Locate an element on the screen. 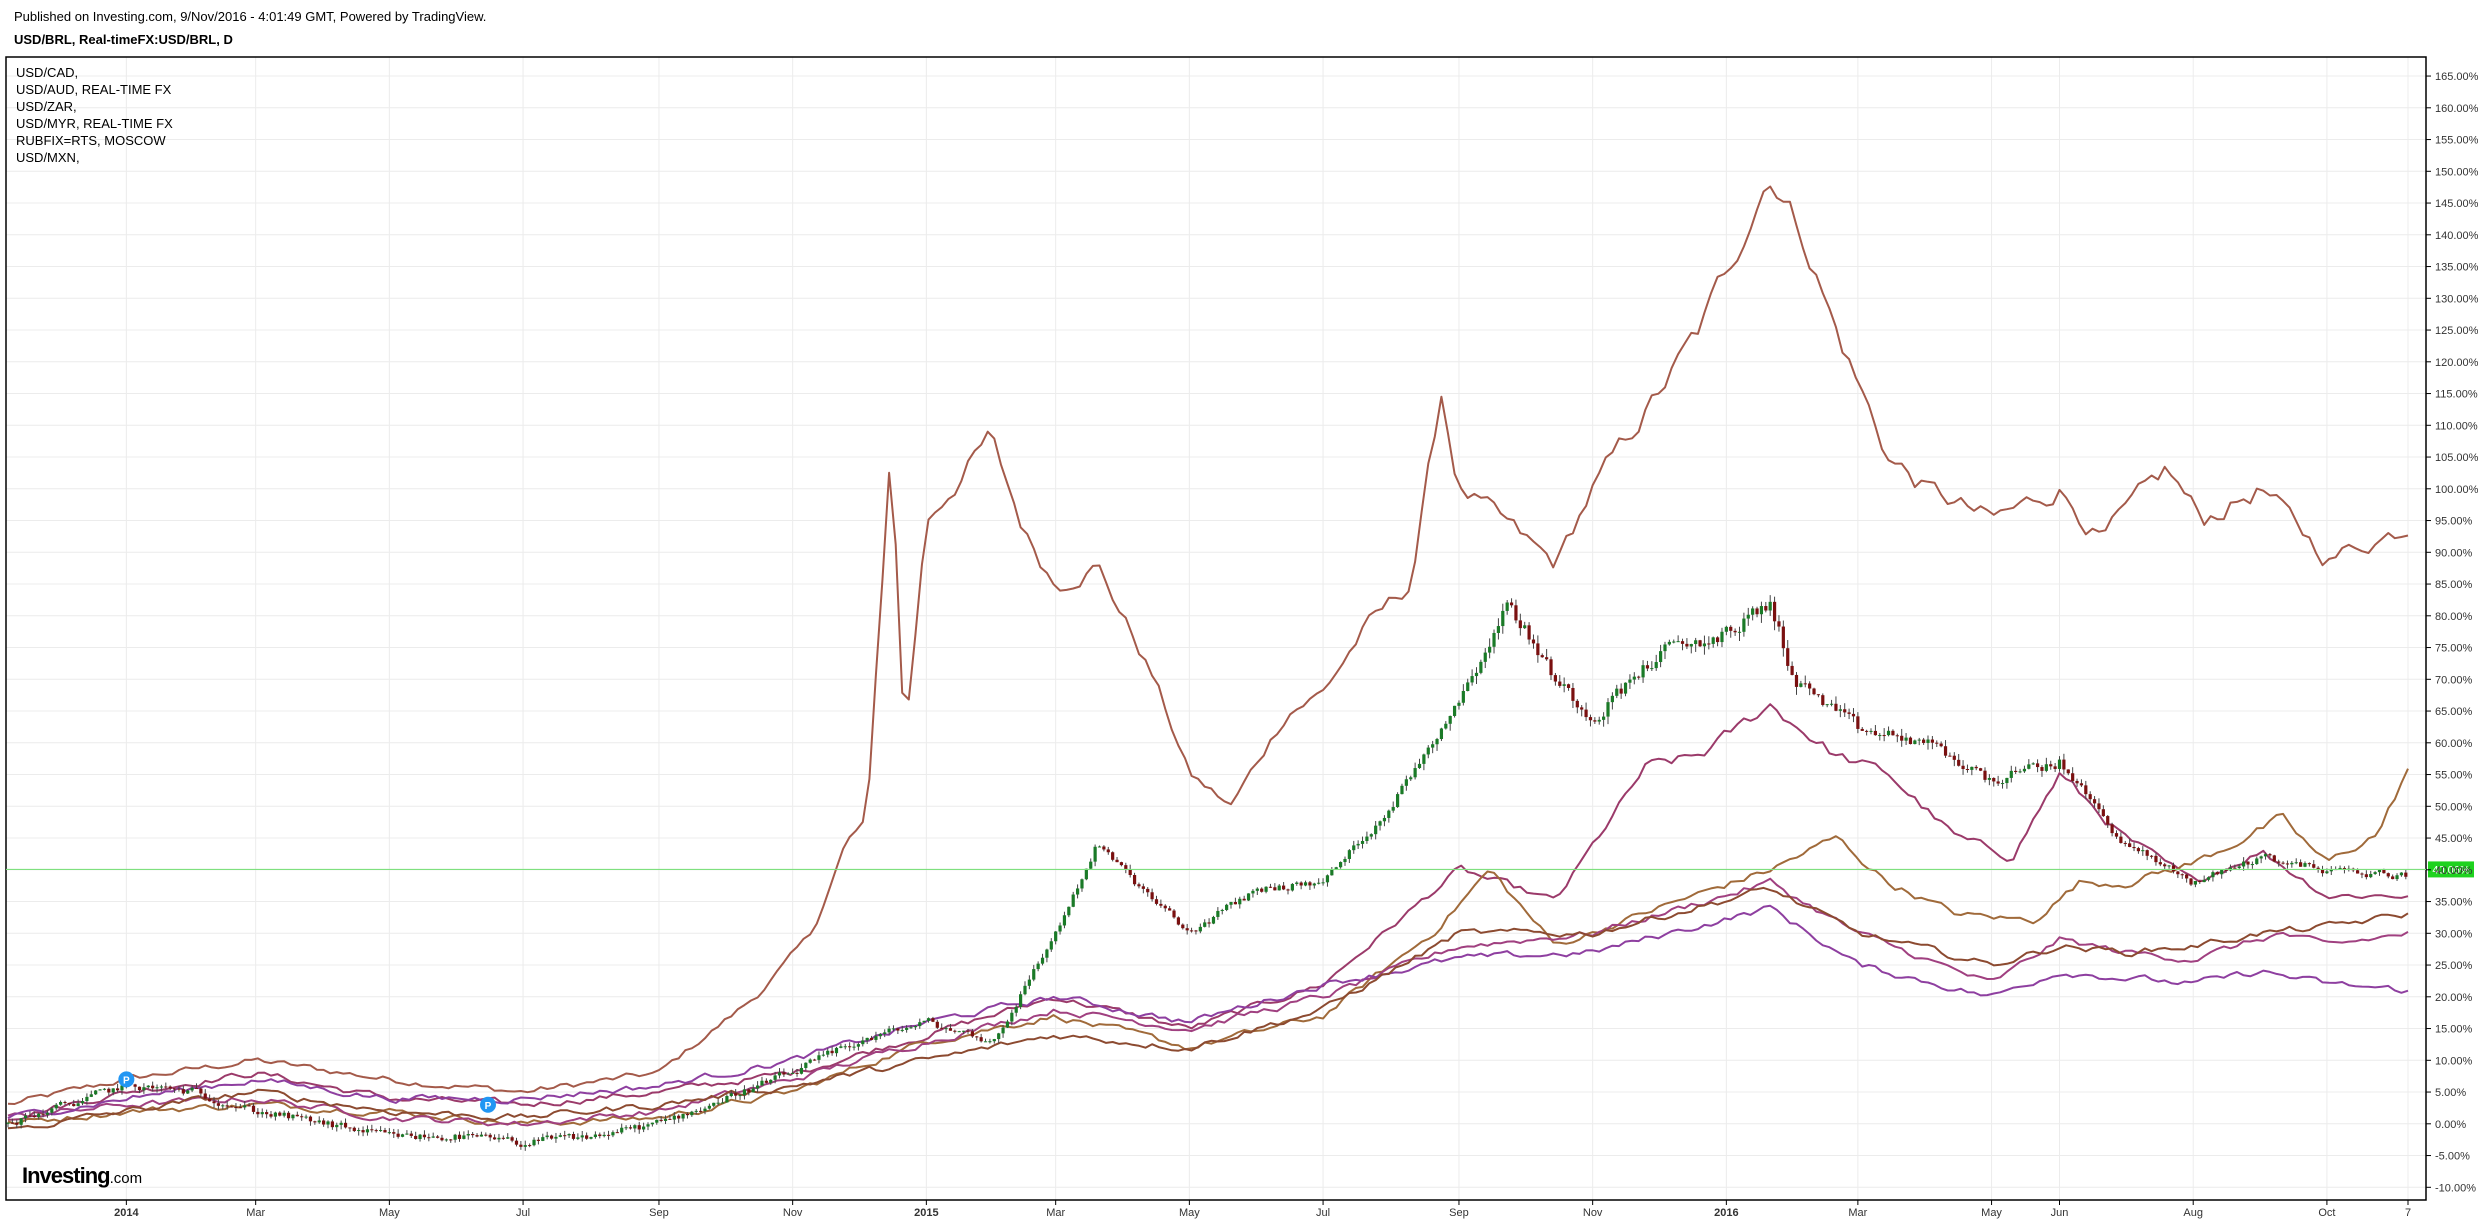 This screenshot has height=1222, width=2487. legend-item-usd-aud: USD/AUD, REAL-TIME FX is located at coordinates (94, 89).